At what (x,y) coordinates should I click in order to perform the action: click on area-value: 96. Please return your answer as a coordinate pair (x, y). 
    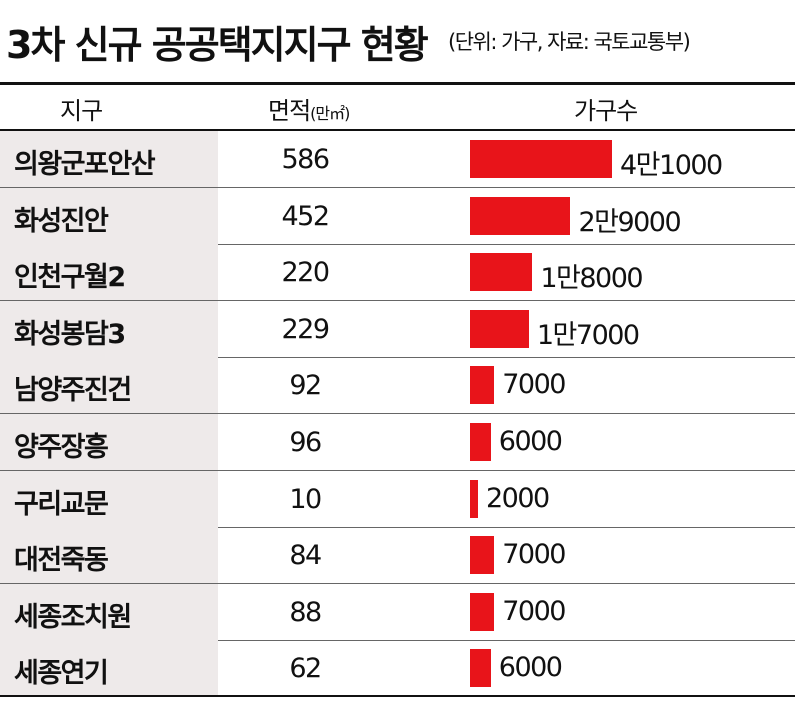
    Looking at the image, I should click on (305, 442).